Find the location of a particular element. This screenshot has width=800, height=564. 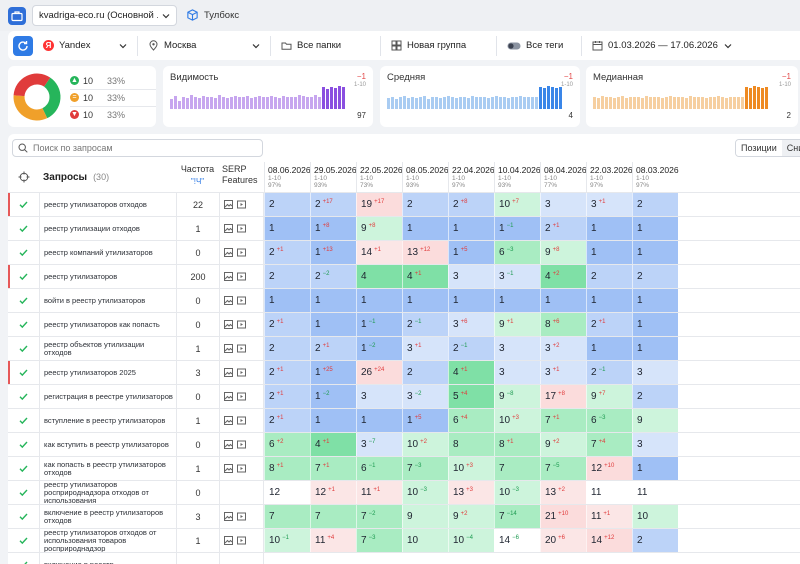

query-text: включение в реестр is located at coordinates (107, 558).